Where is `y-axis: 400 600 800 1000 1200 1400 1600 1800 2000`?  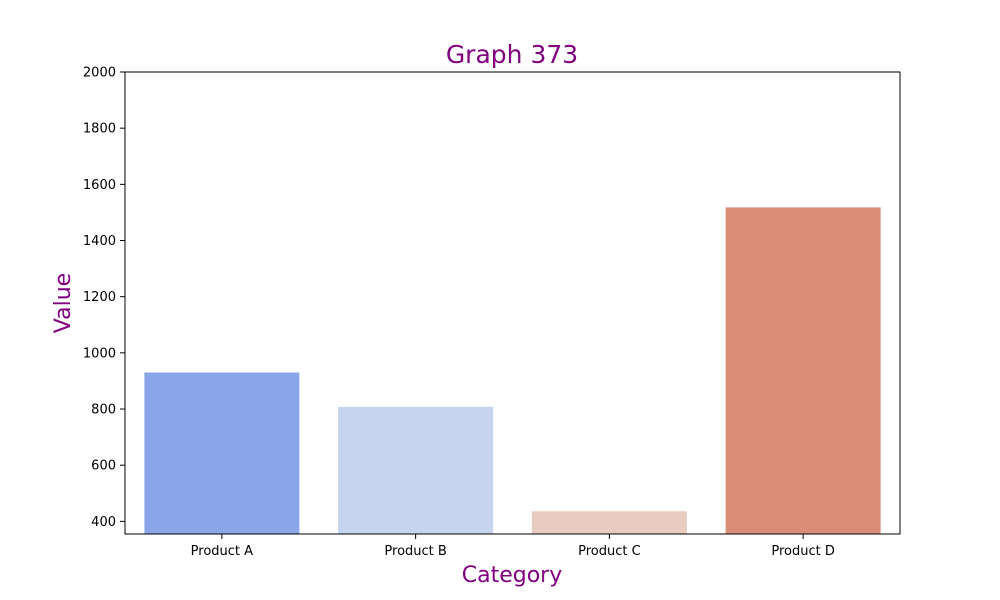
y-axis: 400 600 800 1000 1200 1400 1600 1800 2000 is located at coordinates (104, 298).